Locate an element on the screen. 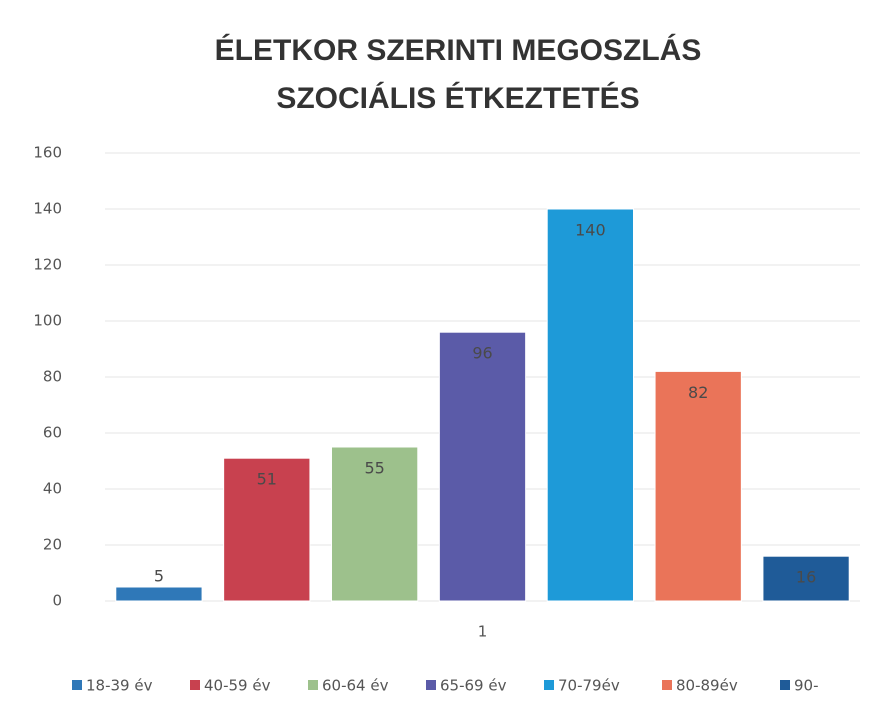  data-label: 82 is located at coordinates (698, 392).